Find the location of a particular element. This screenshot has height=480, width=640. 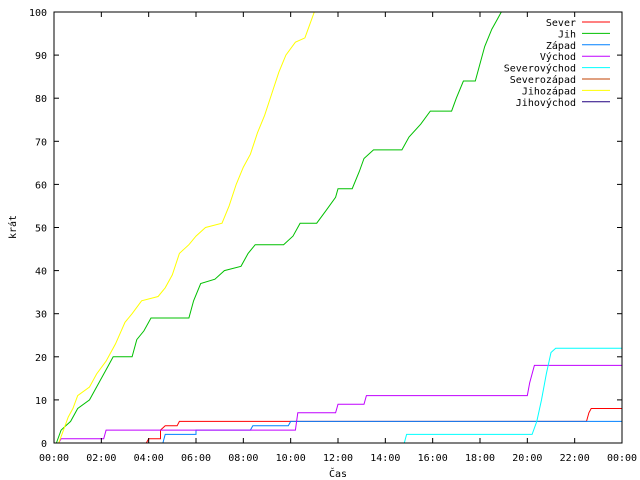

series-line-severovýchod is located at coordinates (512, 395).